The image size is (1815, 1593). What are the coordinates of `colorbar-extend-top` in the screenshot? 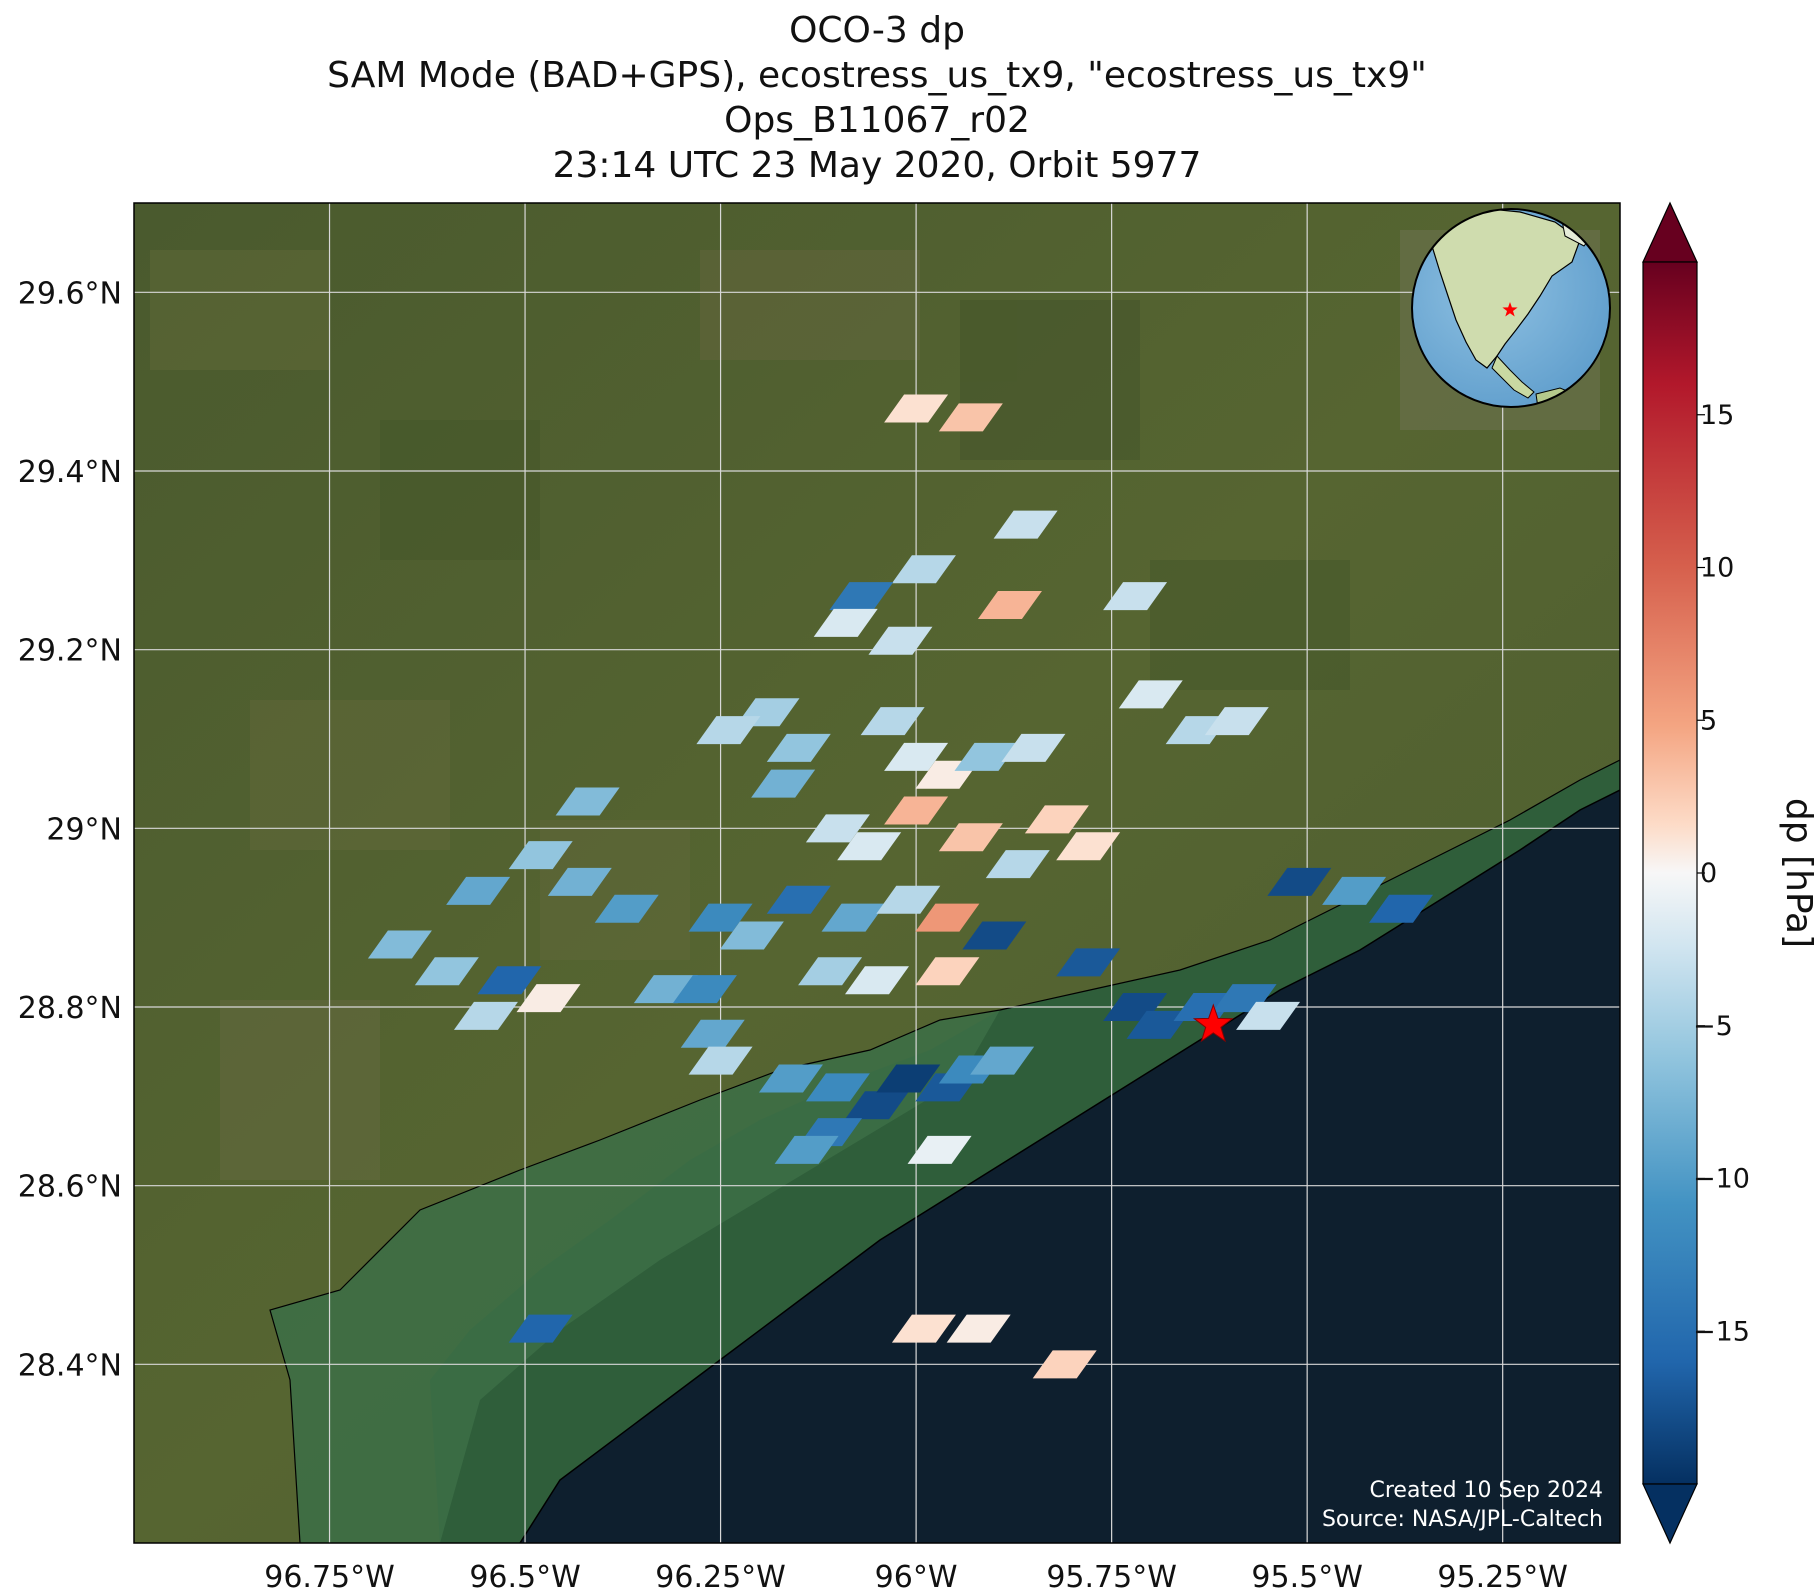 It's located at (1670, 232).